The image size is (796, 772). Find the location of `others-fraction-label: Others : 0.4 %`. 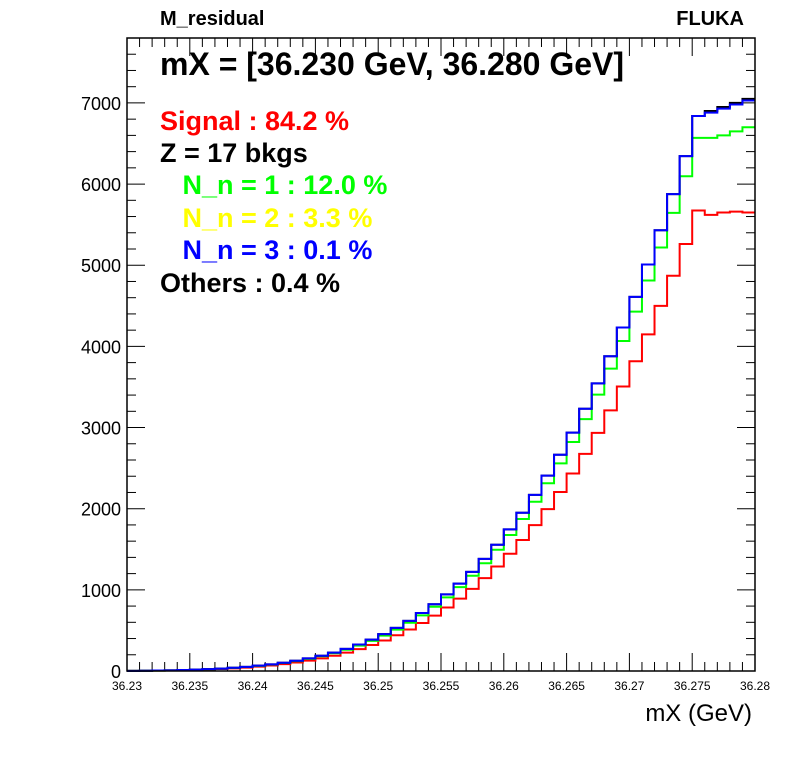

others-fraction-label: Others : 0.4 % is located at coordinates (250, 283).